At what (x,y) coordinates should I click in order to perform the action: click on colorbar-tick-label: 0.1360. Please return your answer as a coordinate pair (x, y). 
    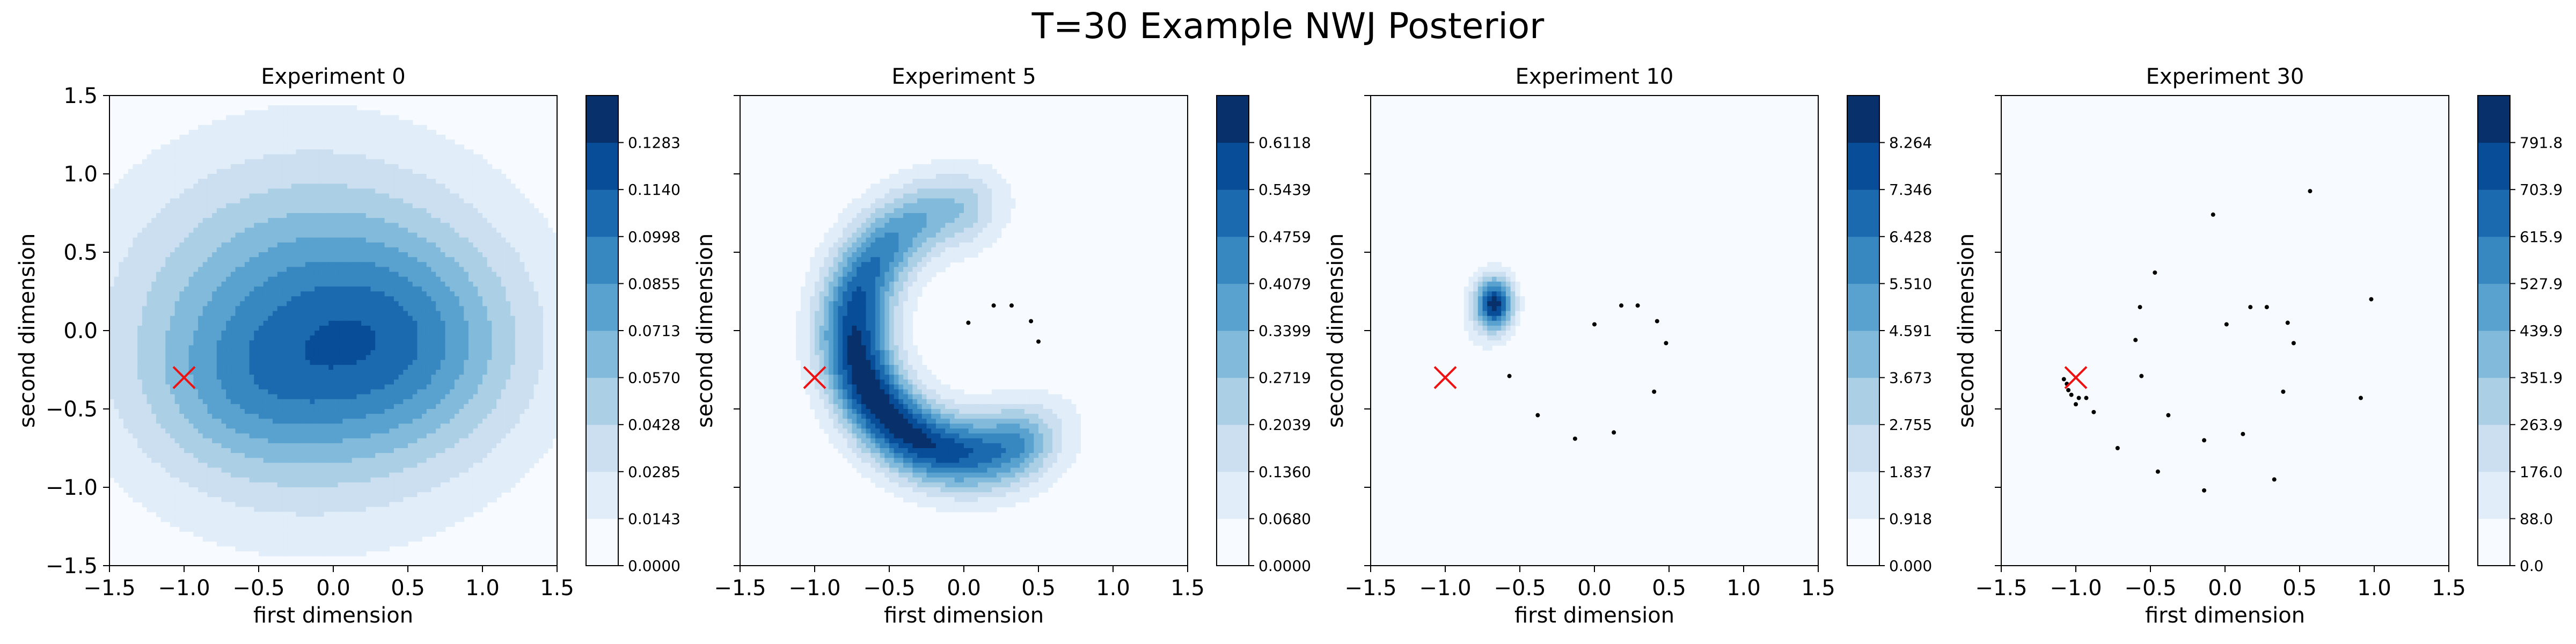
    Looking at the image, I should click on (1284, 472).